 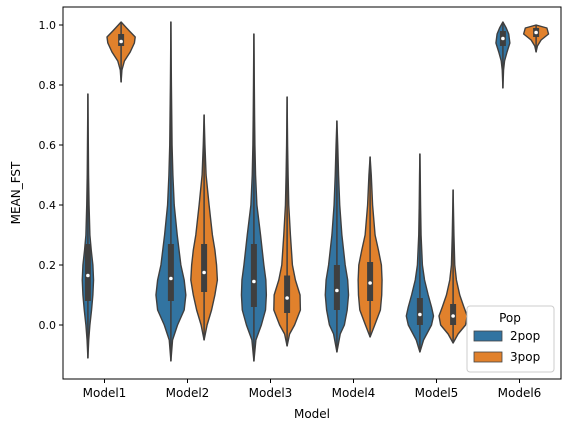 What do you see at coordinates (188, 393) in the screenshot?
I see `x-tick-label: Model2` at bounding box center [188, 393].